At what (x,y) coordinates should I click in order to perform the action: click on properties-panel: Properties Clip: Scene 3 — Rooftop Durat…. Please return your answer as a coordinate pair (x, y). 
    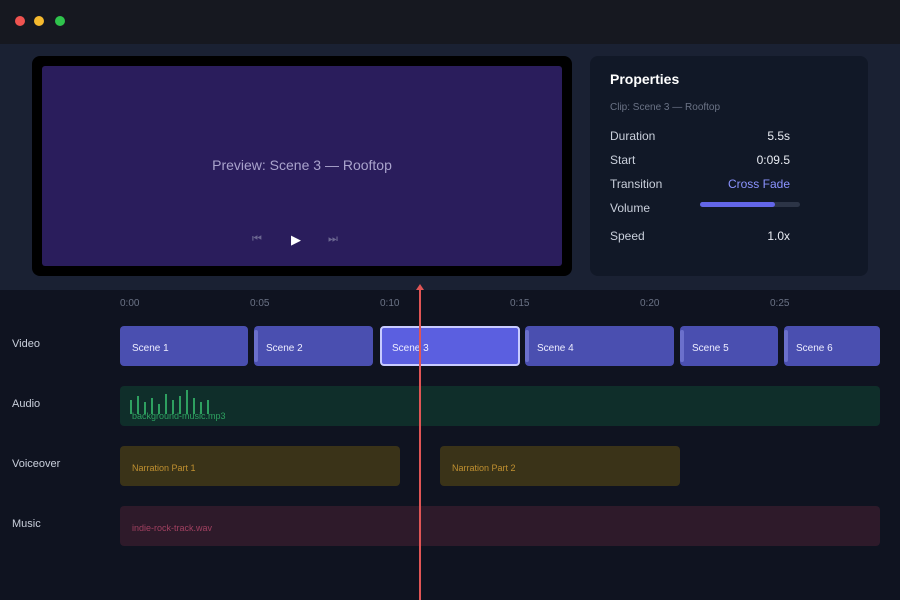
    Looking at the image, I should click on (729, 166).